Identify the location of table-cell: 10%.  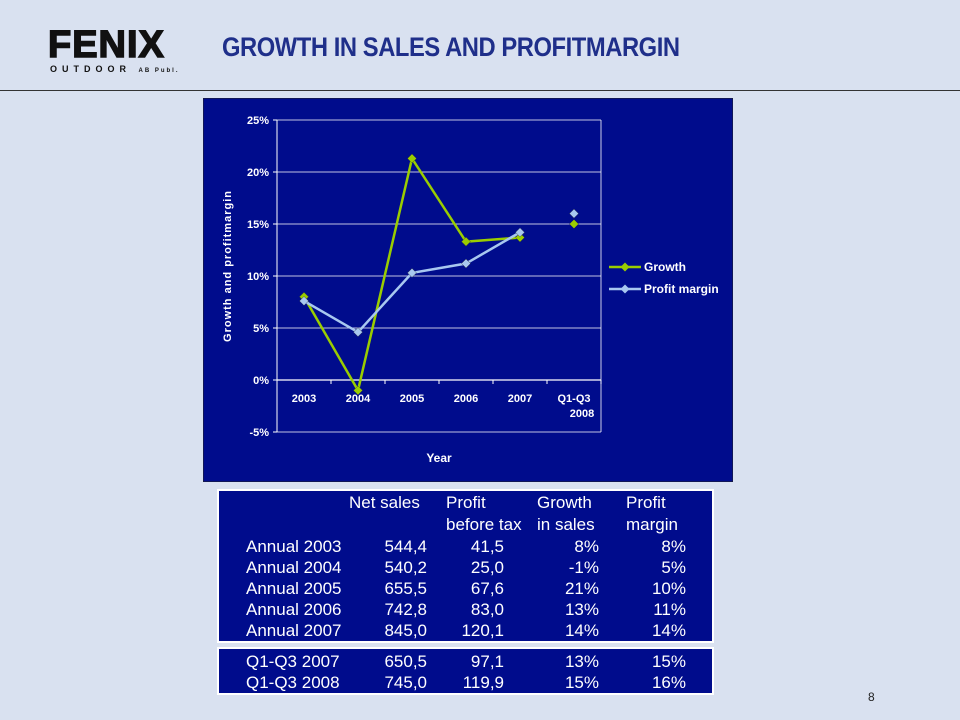
(668, 588).